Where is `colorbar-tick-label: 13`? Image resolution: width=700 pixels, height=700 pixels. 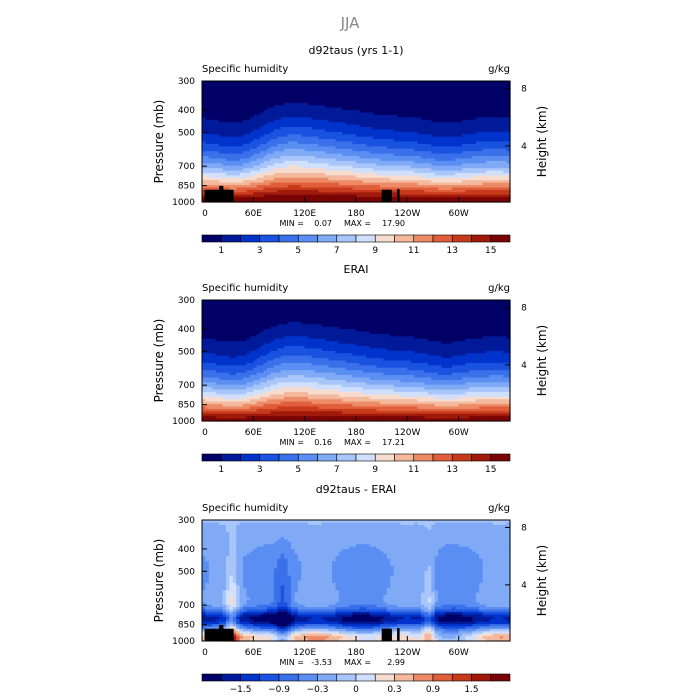
colorbar-tick-label: 13 is located at coordinates (452, 251).